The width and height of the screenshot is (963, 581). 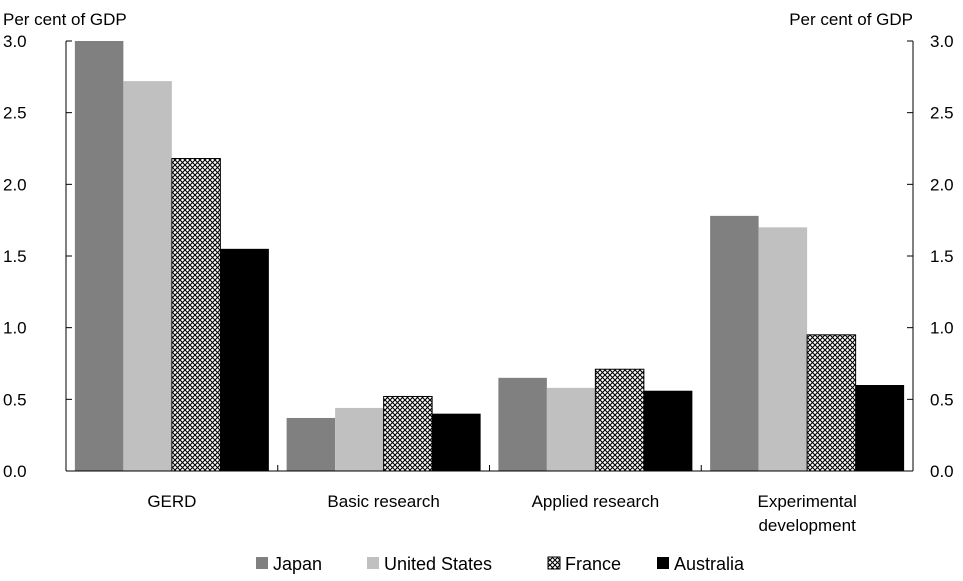 What do you see at coordinates (15, 113) in the screenshot?
I see `y-tick-label-left: 2.5` at bounding box center [15, 113].